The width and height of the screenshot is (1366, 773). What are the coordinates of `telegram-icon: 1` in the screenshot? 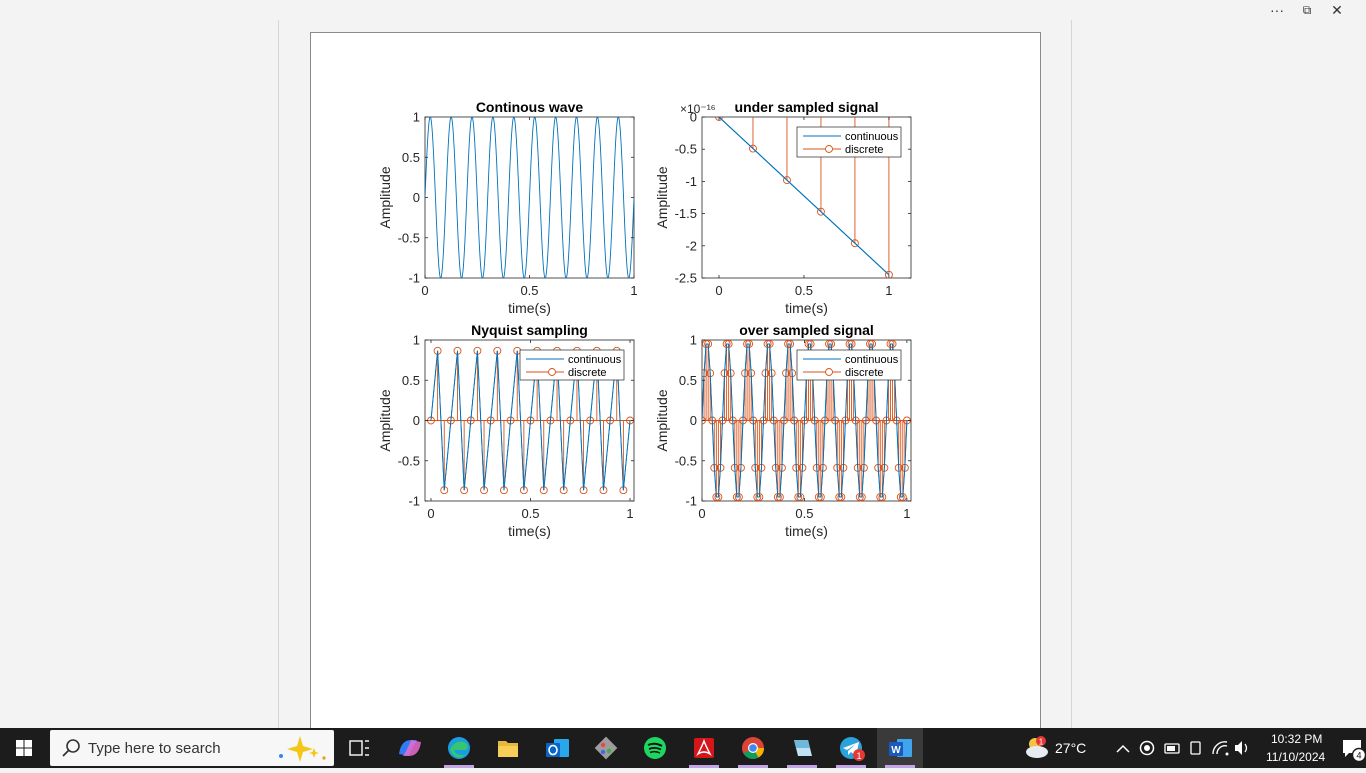 It's located at (852, 749).